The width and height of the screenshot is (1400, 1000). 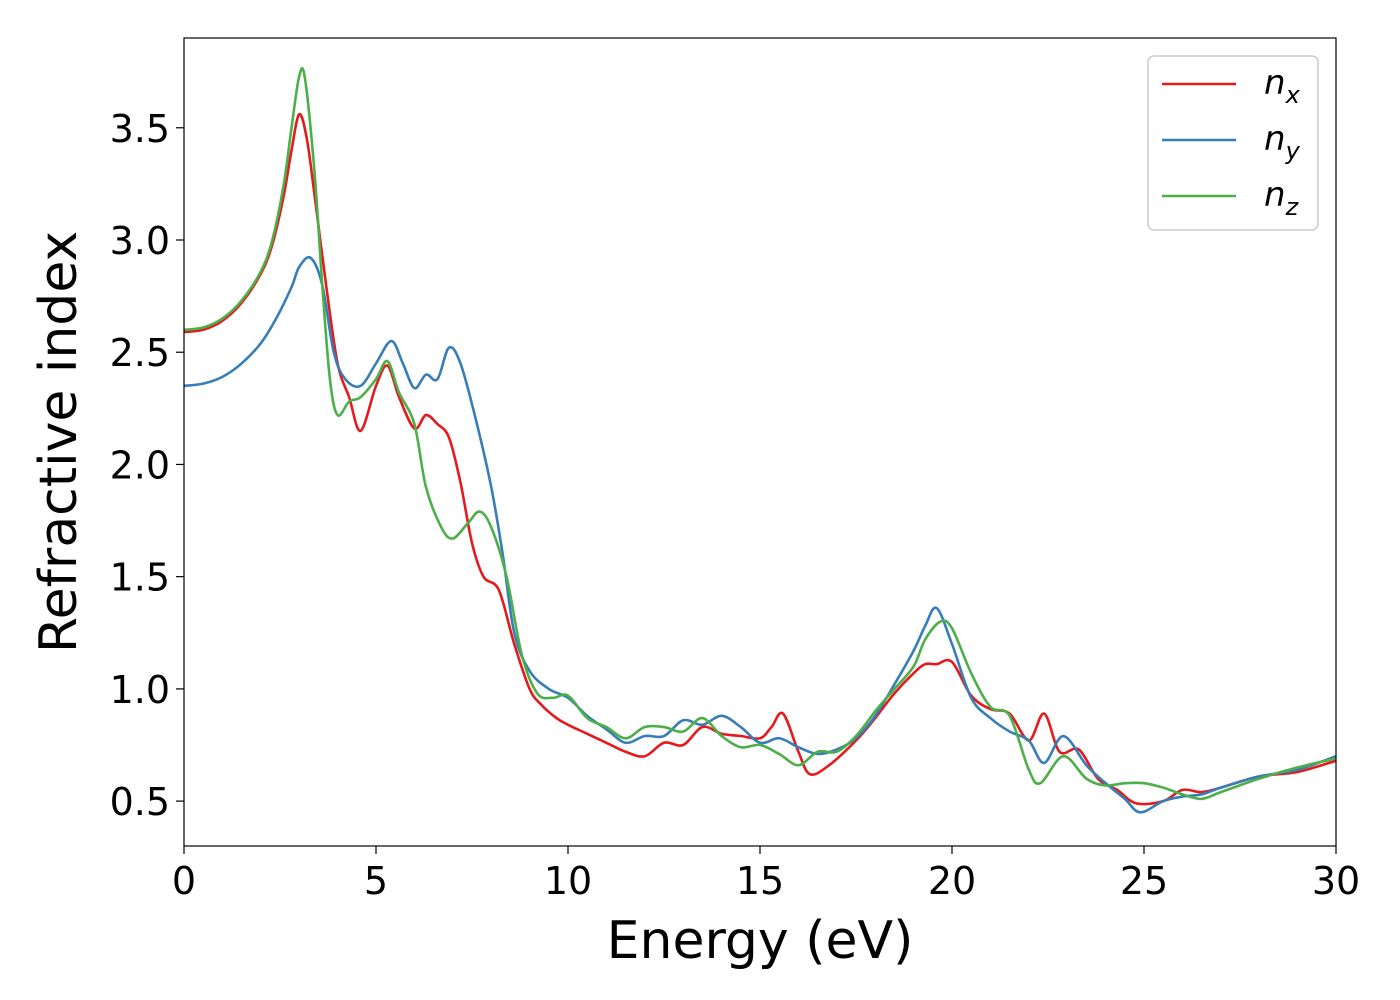 I want to click on y-axis-label: Refractive index, so click(x=59, y=442).